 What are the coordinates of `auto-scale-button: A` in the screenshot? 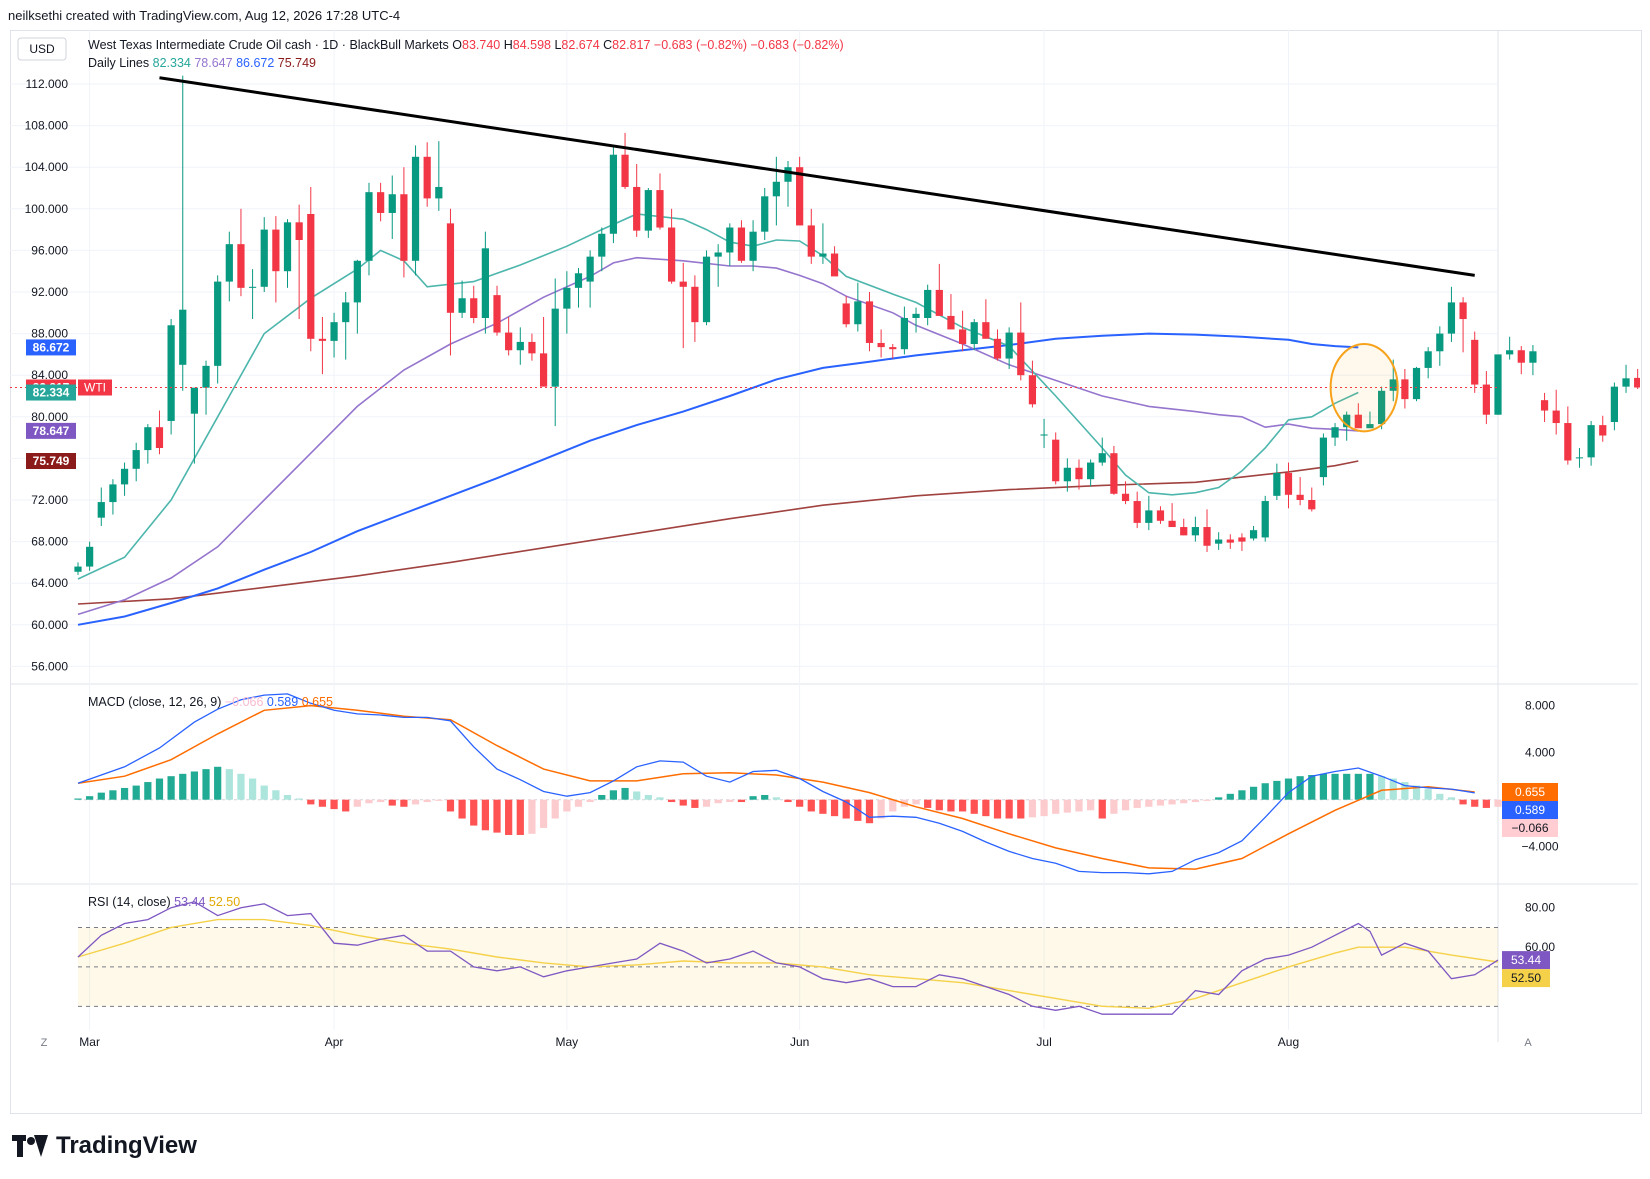 It's located at (1528, 1043).